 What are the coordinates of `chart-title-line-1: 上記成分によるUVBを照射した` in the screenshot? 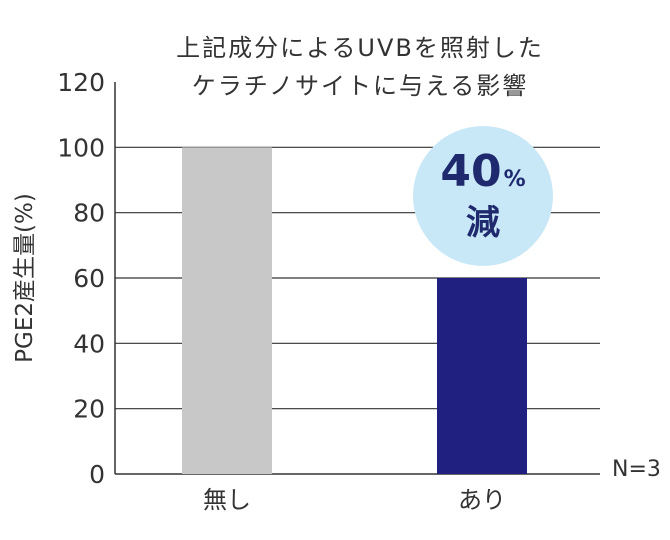 It's located at (360, 48).